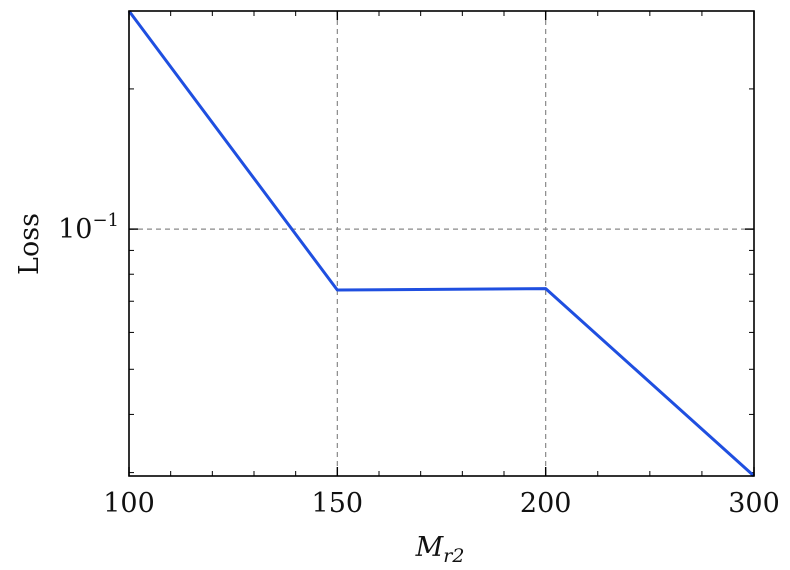 The width and height of the screenshot is (790, 570). I want to click on x-tick-label: 100, so click(129, 503).